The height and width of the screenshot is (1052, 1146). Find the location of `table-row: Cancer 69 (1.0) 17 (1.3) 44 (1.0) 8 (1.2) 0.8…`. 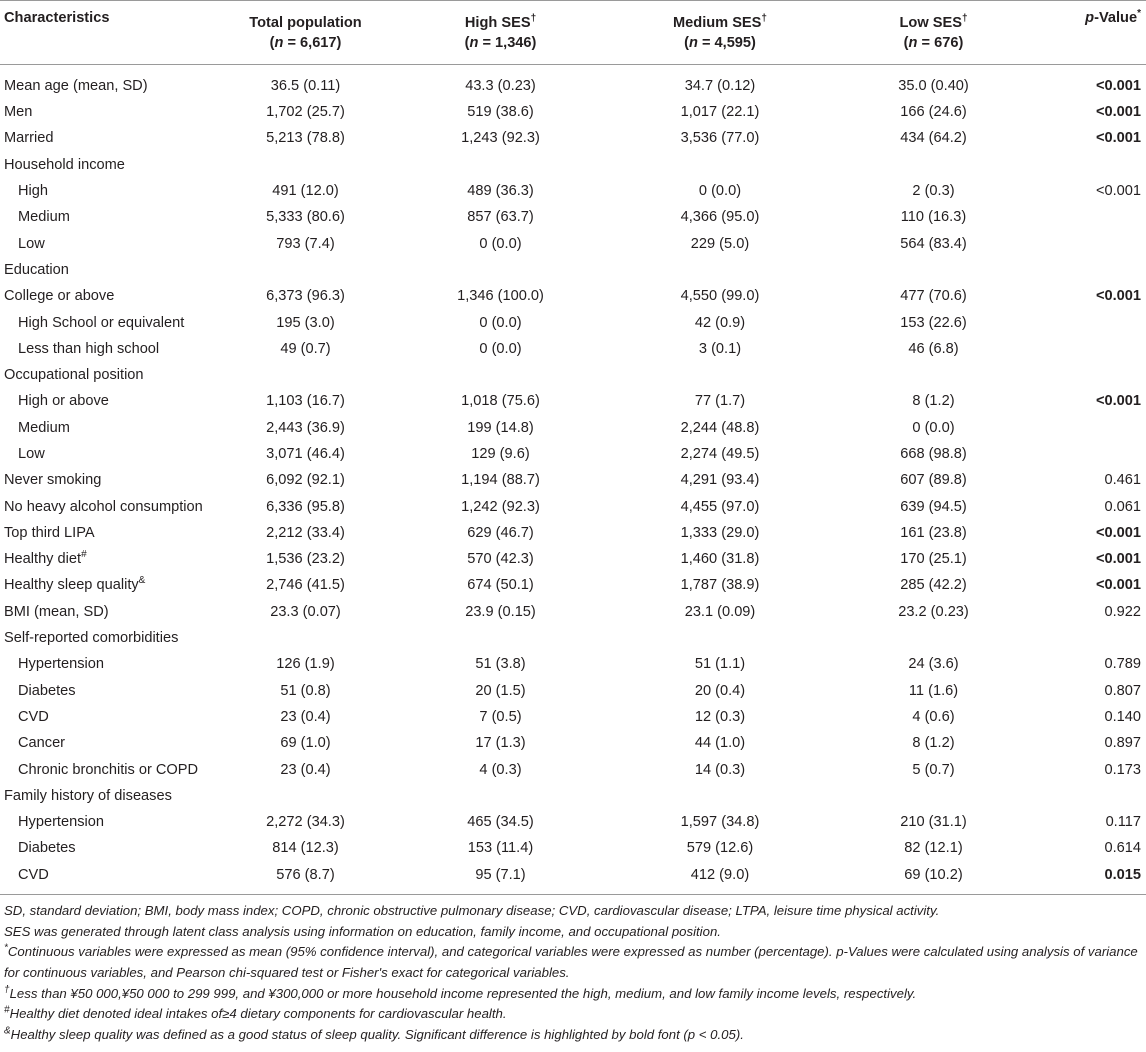

table-row: Cancer 69 (1.0) 17 (1.3) 44 (1.0) 8 (1.2) 0.8… is located at coordinates (573, 743).